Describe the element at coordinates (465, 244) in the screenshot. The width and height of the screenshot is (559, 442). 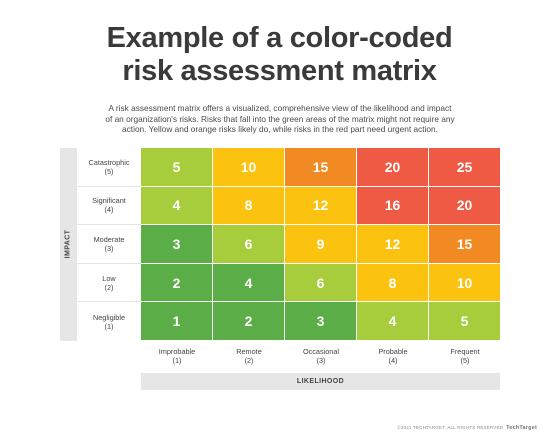
I see `matrix-cell-r3-c5: 15` at that location.